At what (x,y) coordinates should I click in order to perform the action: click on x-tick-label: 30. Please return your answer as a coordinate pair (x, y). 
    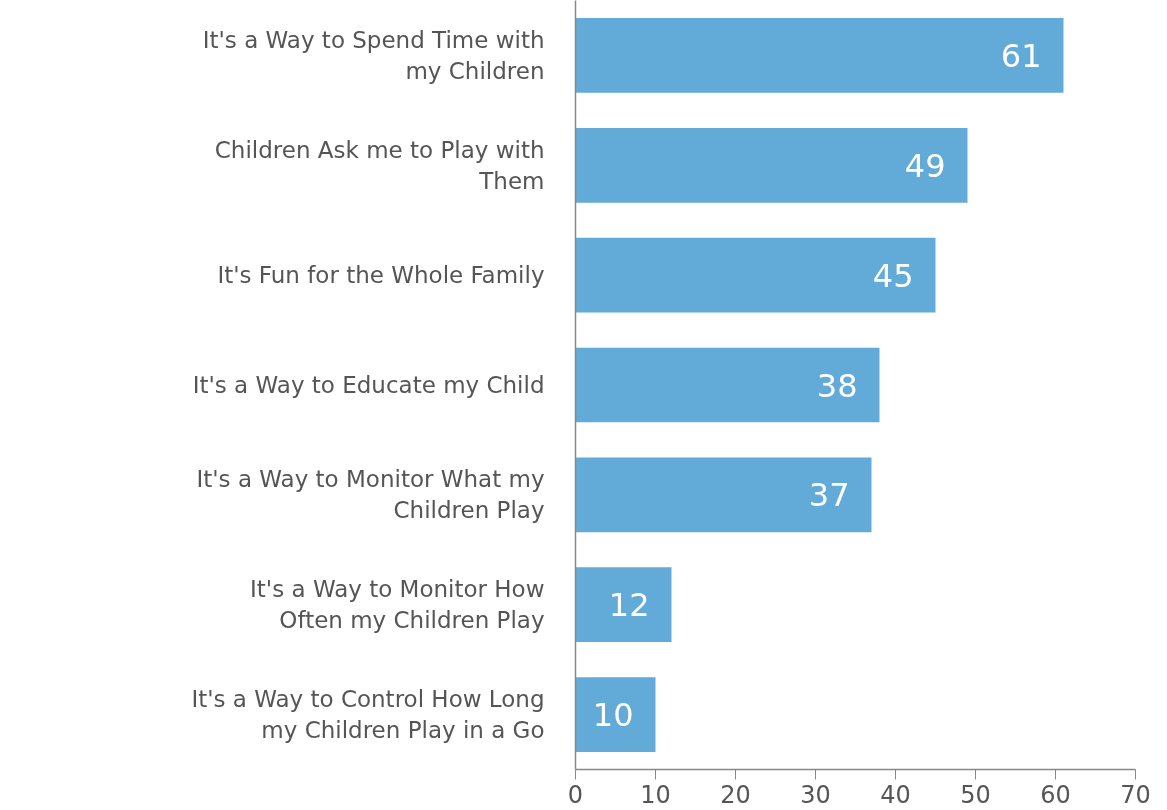
    Looking at the image, I should click on (815, 794).